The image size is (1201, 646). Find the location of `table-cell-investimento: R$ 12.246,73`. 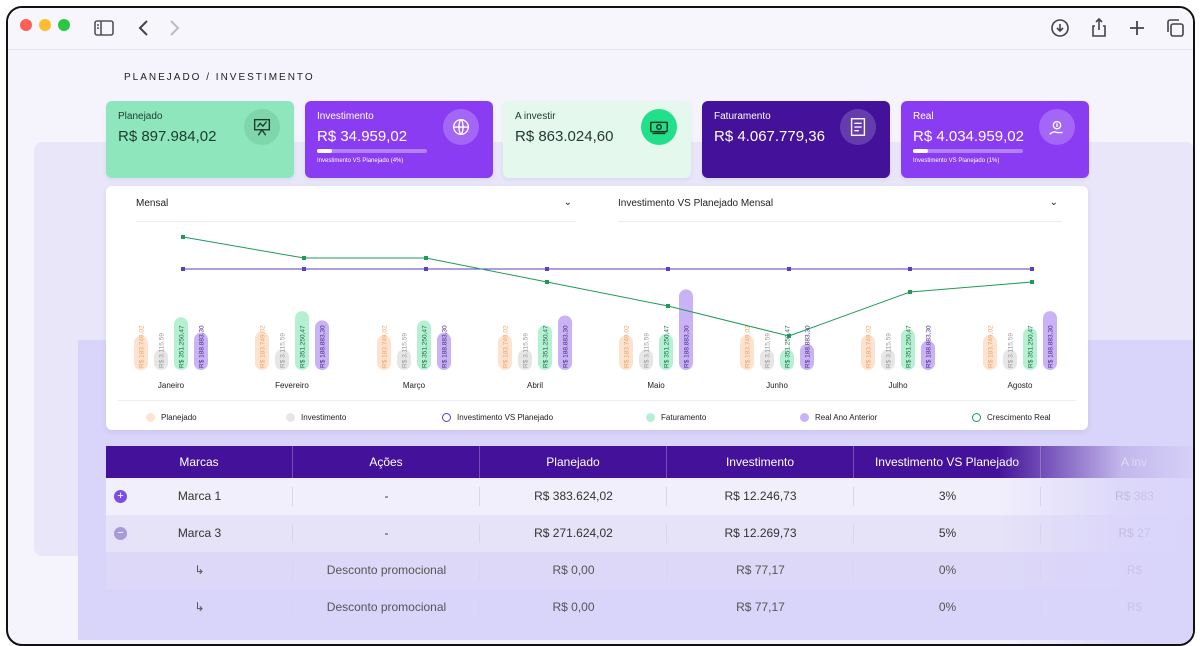

table-cell-investimento: R$ 12.246,73 is located at coordinates (760, 496).